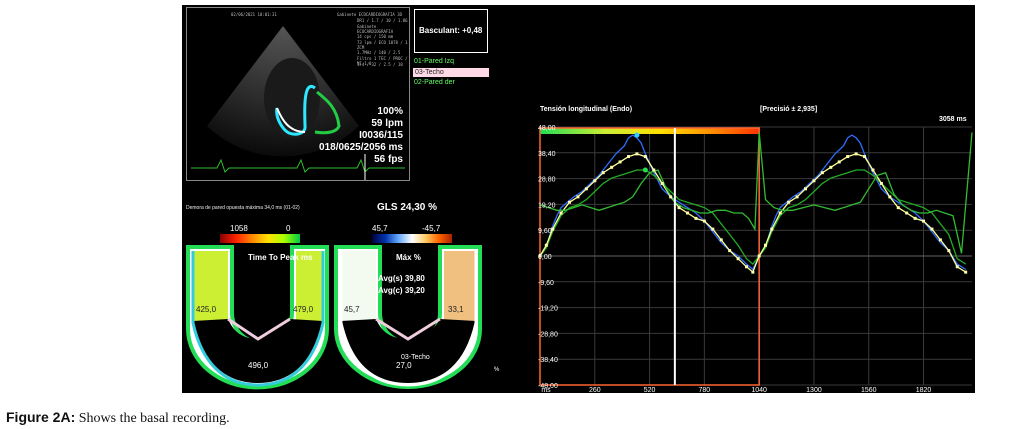 Image resolution: width=1031 pixels, height=429 pixels. What do you see at coordinates (210, 287) in the screenshot?
I see `ttp-segment-left` at bounding box center [210, 287].